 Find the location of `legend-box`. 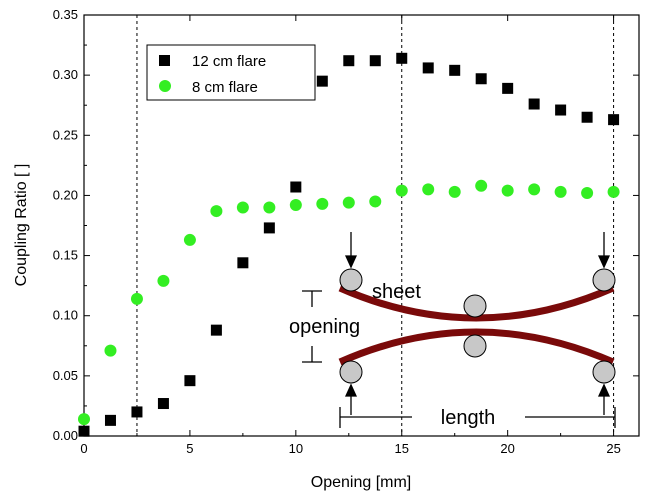

legend-box is located at coordinates (231, 72).